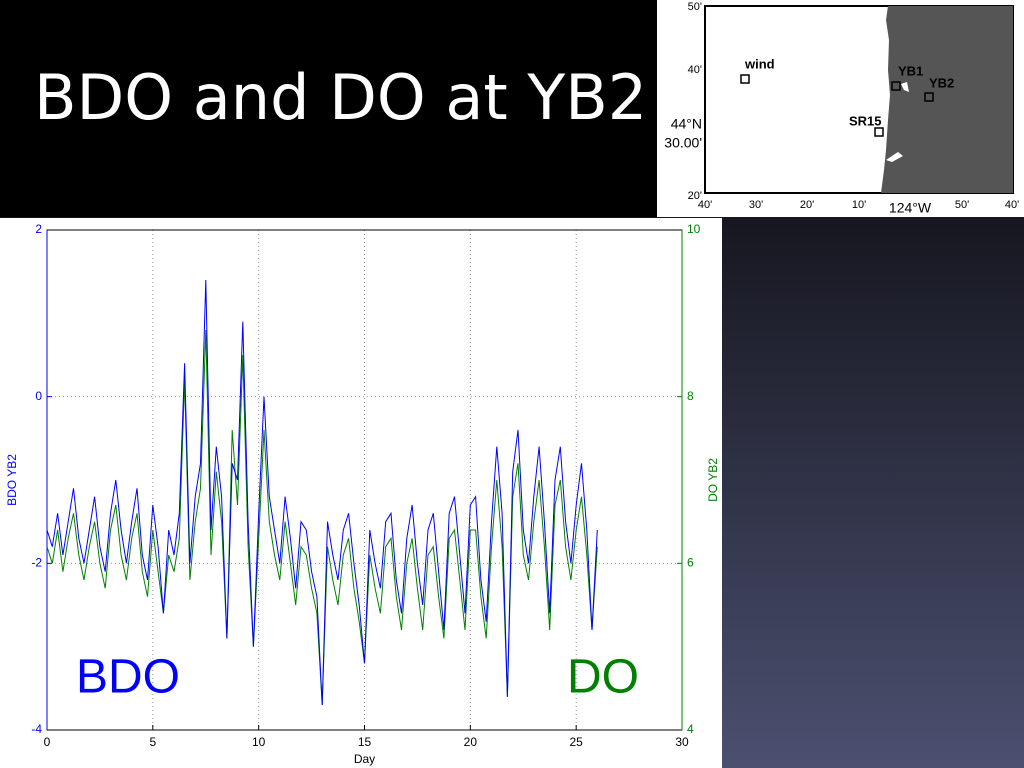  Describe the element at coordinates (576, 742) in the screenshot. I see `x-tick-label: 25` at that location.